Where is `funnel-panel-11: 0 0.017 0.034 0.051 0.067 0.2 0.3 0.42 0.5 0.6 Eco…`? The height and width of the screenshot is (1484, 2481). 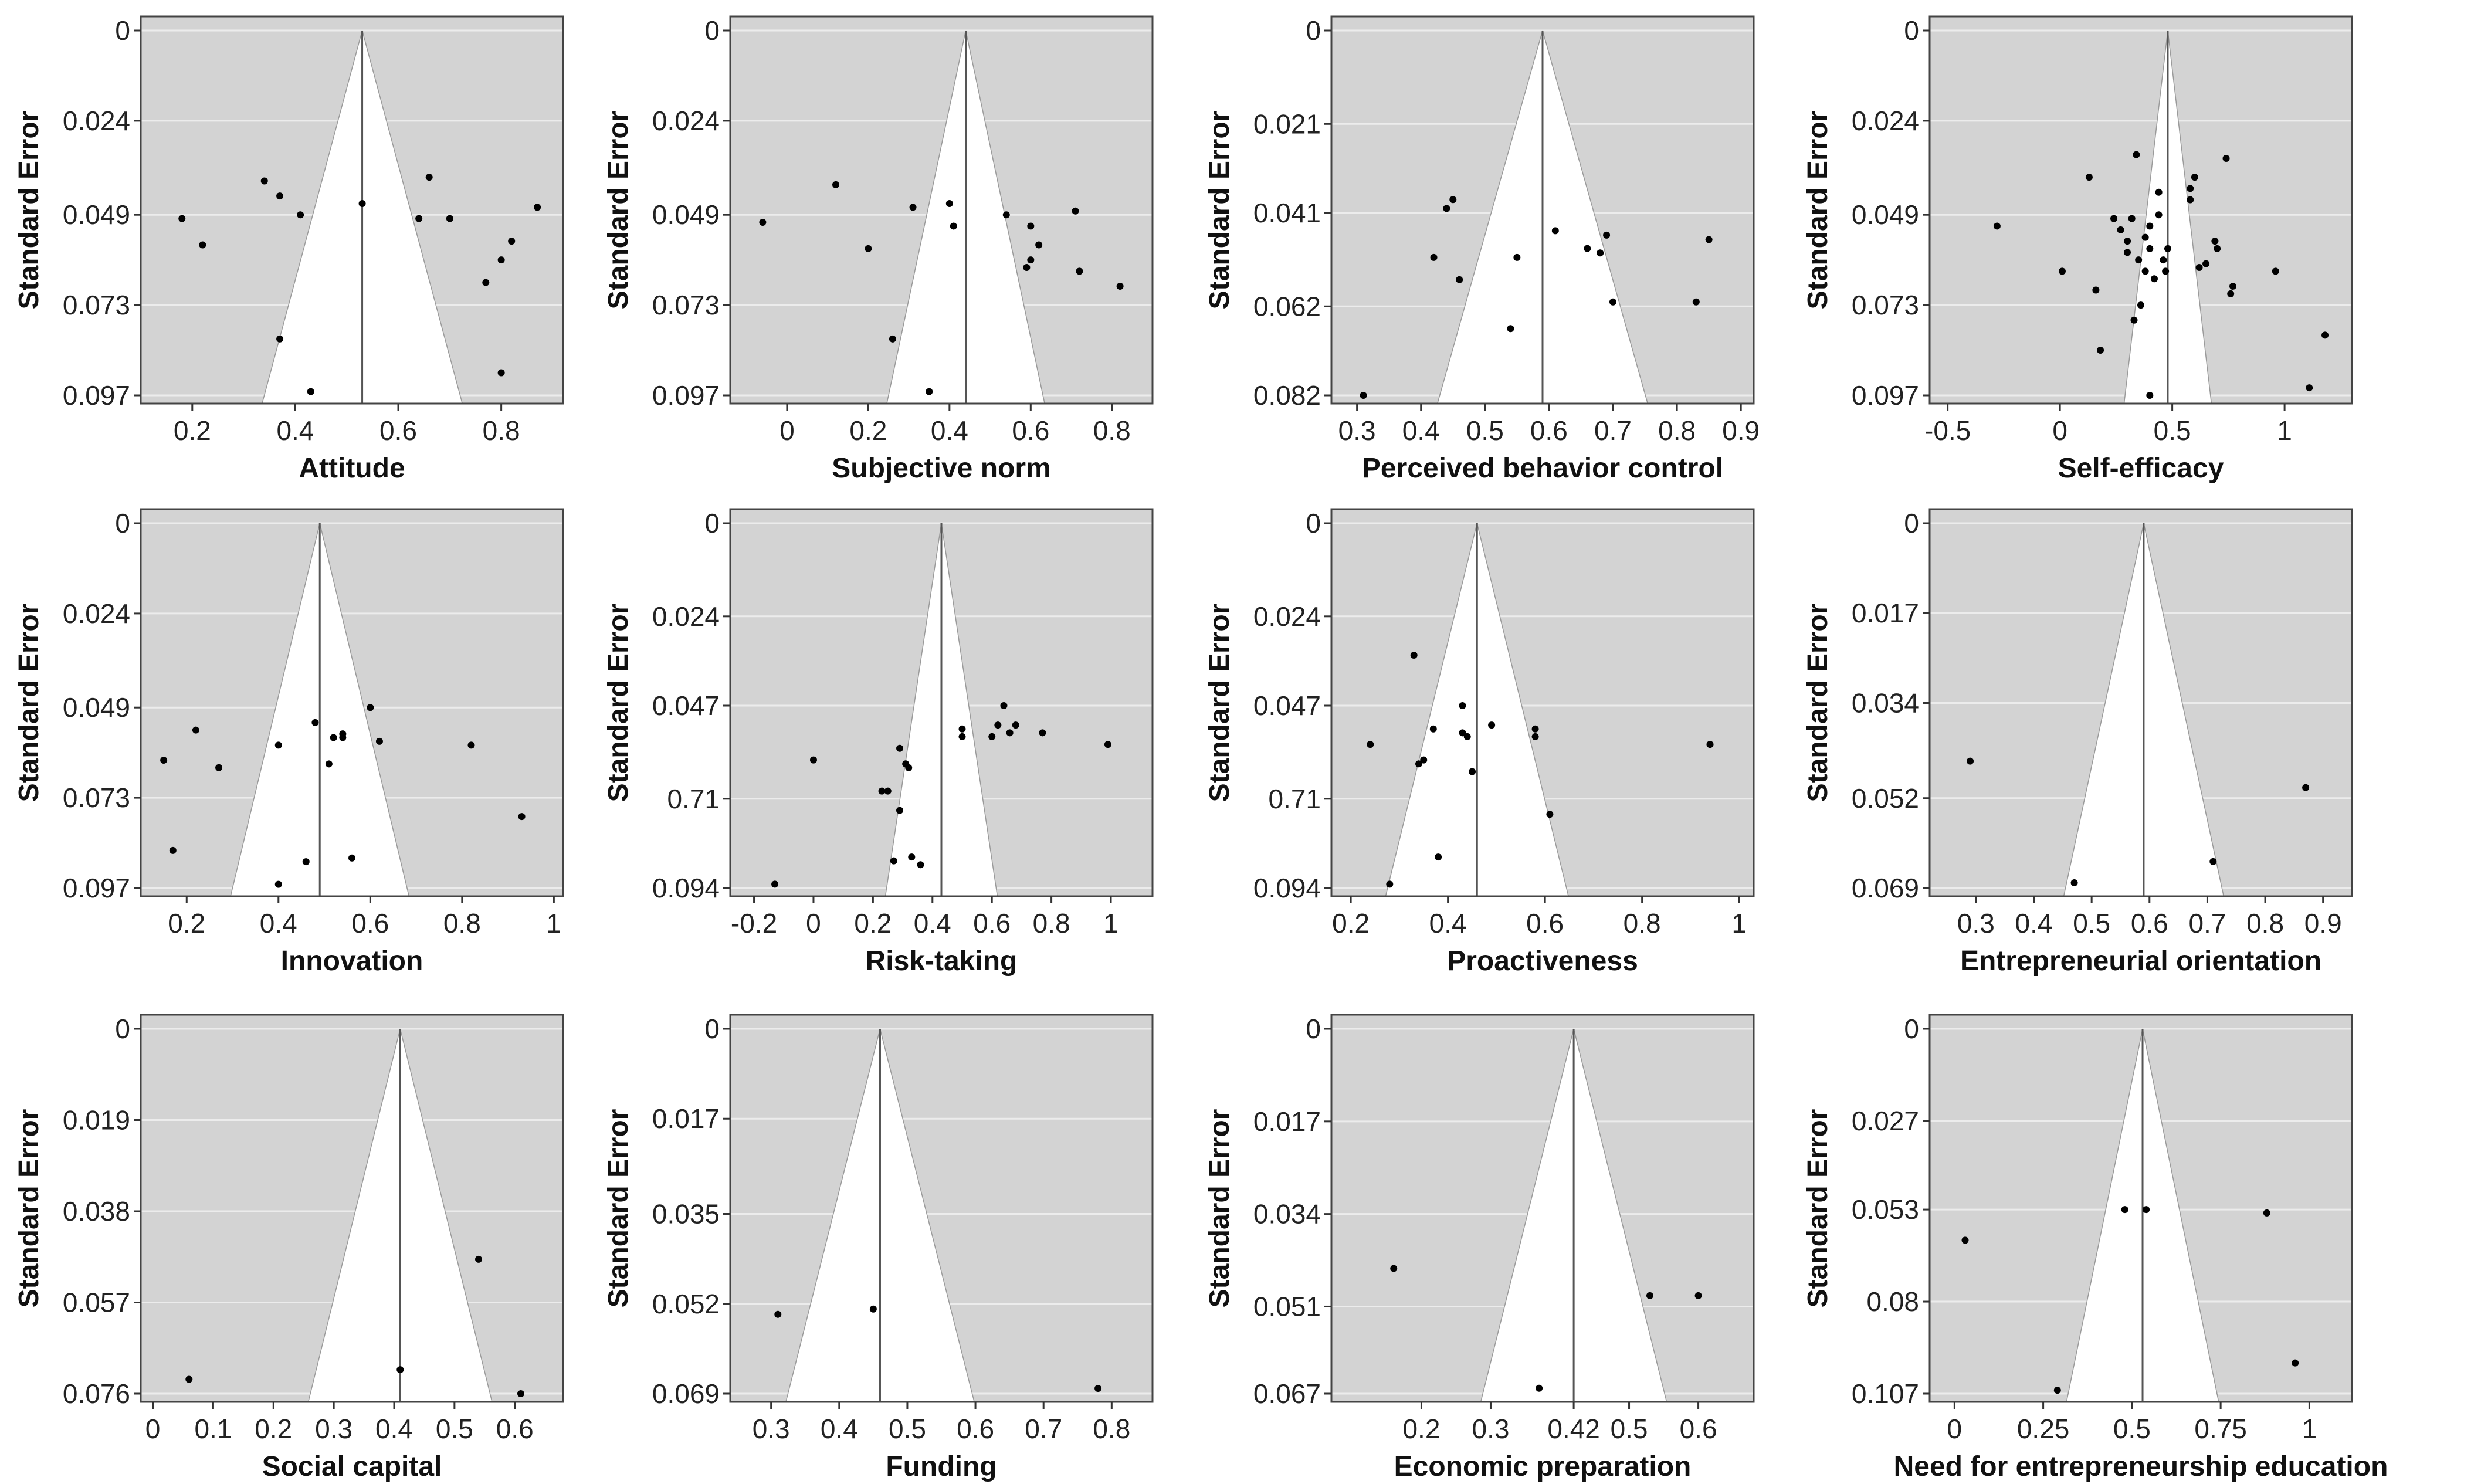 funnel-panel-11: 0 0.017 0.034 0.051 0.067 0.2 0.3 0.42 0.5 0.6 Eco… is located at coordinates (1479, 1248).